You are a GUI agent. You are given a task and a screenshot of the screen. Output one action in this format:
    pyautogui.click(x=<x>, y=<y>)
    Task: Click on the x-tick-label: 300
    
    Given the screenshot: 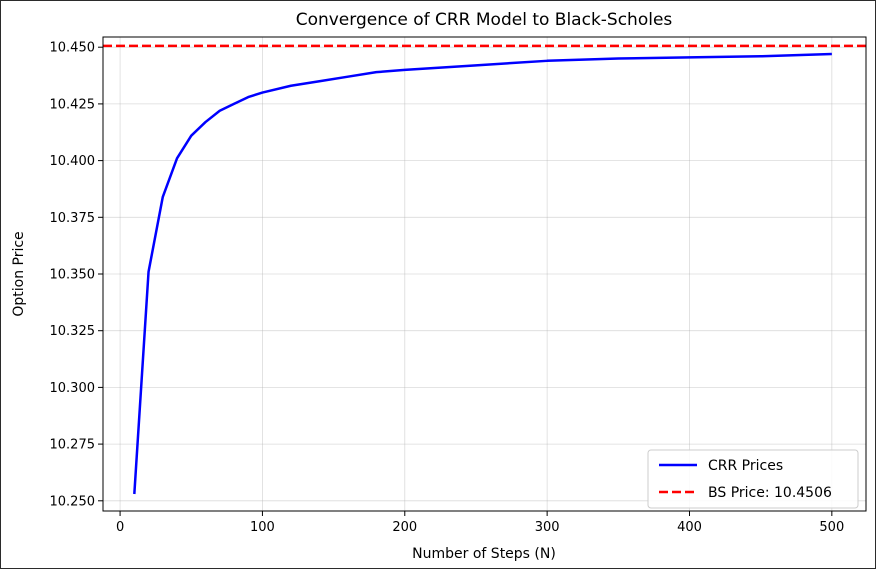 What is the action you would take?
    pyautogui.click(x=547, y=527)
    